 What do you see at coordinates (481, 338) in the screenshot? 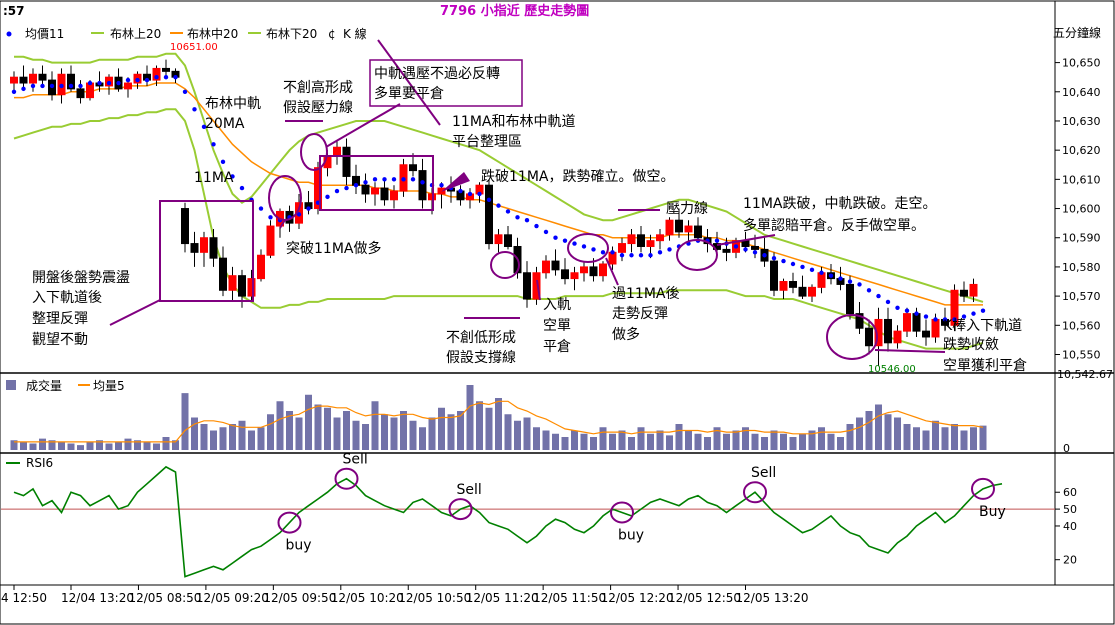
I see `ann-no-new-low-1: 不創低形成` at bounding box center [481, 338].